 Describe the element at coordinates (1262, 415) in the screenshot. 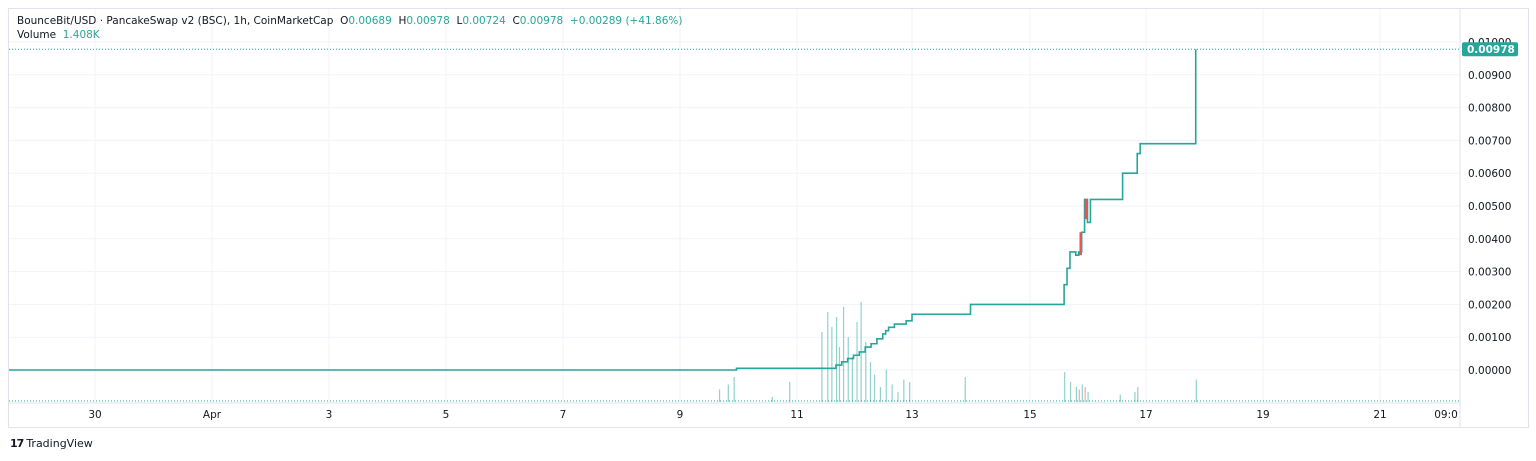

I see `x-tick-label: 19` at that location.